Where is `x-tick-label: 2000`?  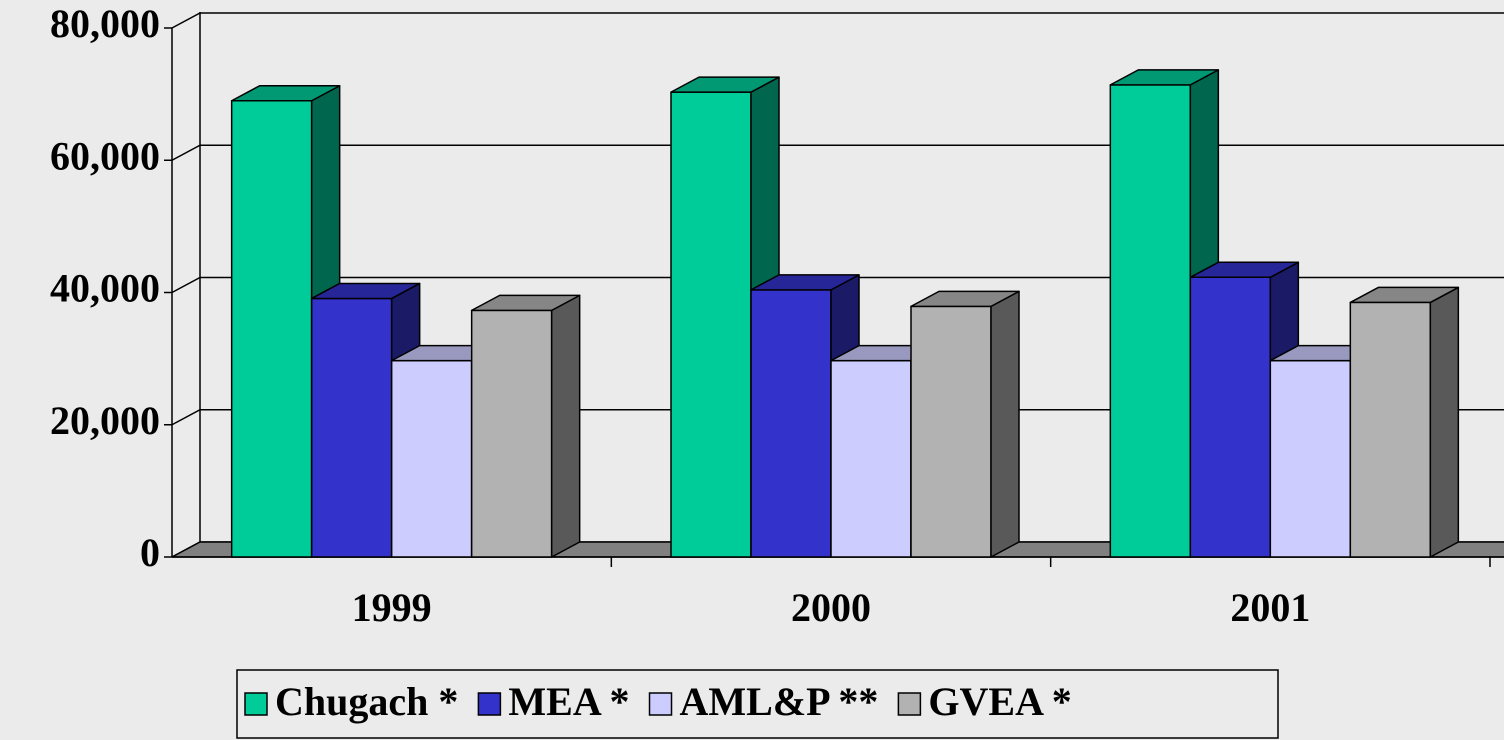
x-tick-label: 2000 is located at coordinates (831, 607).